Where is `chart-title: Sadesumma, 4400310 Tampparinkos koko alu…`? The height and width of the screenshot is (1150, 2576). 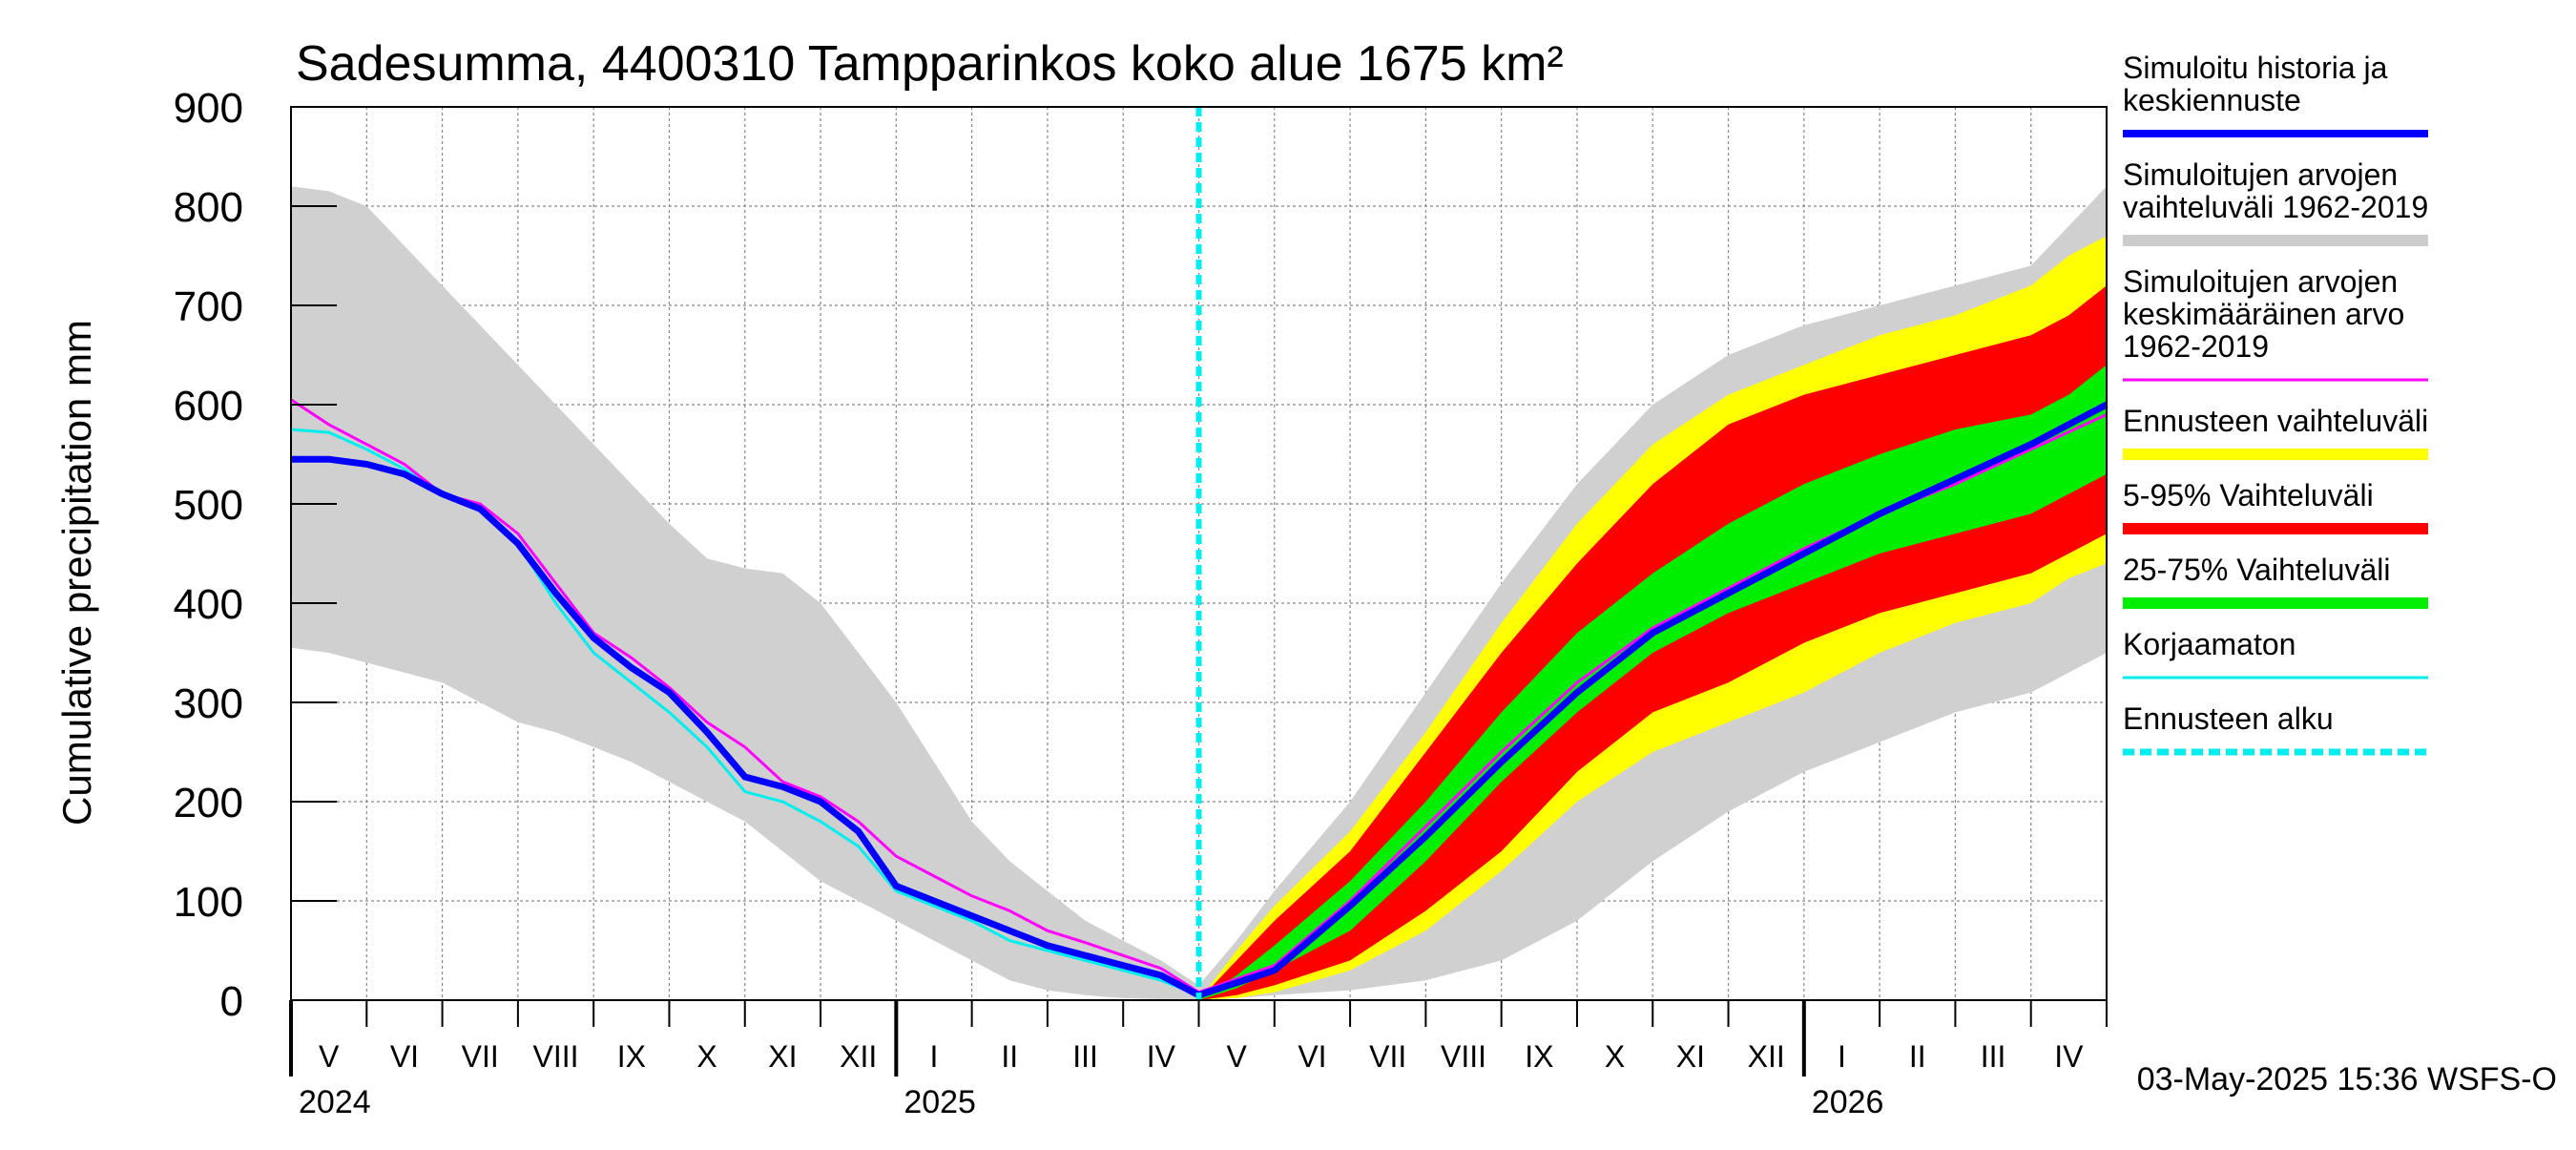
chart-title: Sadesumma, 4400310 Tampparinkos koko alu… is located at coordinates (930, 64).